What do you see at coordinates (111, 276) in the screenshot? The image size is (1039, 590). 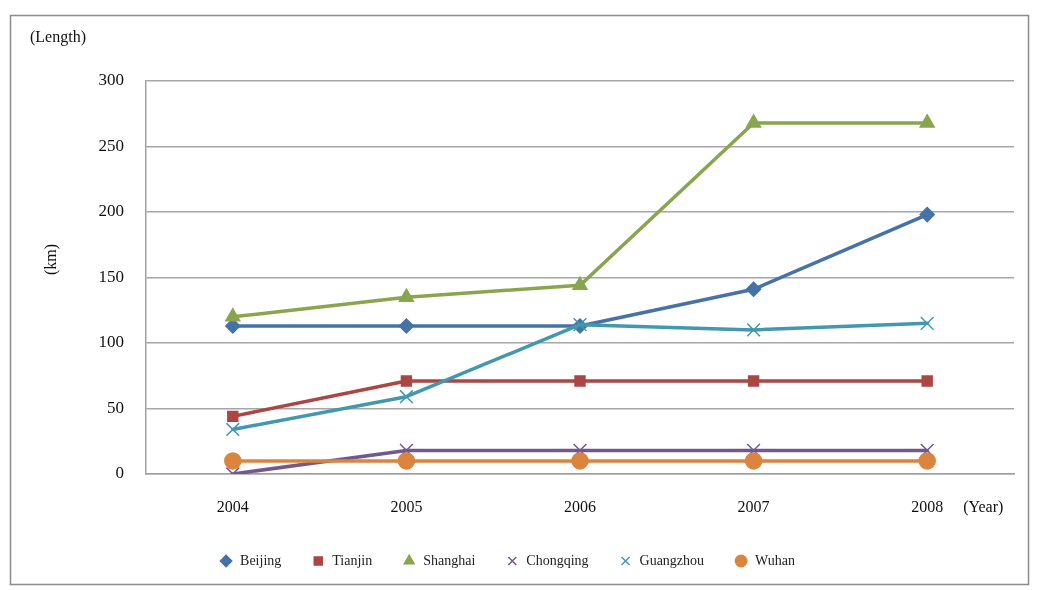 I see `y-tick-label: 150` at bounding box center [111, 276].